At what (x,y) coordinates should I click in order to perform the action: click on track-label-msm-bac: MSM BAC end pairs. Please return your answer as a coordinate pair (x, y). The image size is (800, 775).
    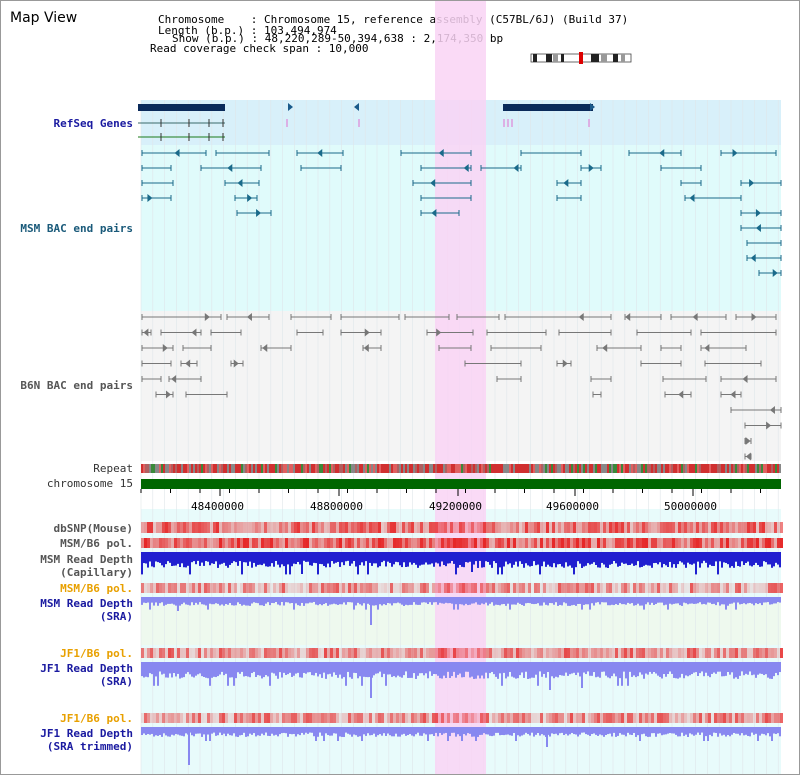
    Looking at the image, I should click on (76, 228).